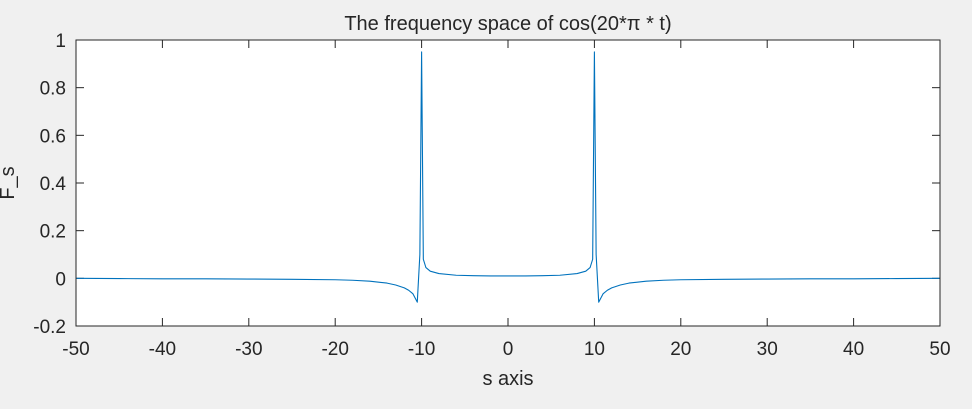  What do you see at coordinates (508, 349) in the screenshot?
I see `x-tick-label: 0` at bounding box center [508, 349].